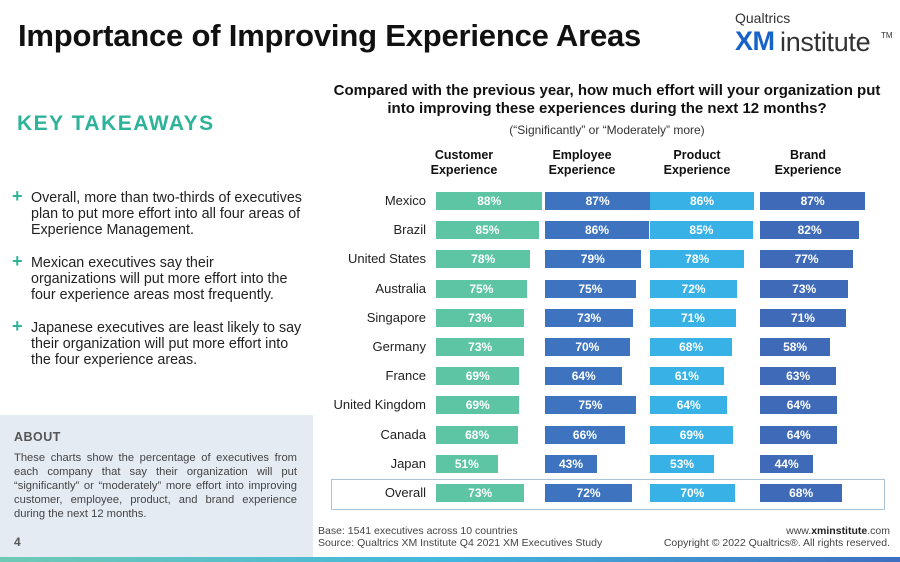 The width and height of the screenshot is (900, 562). Describe the element at coordinates (450, 559) in the screenshot. I see `bottom-gradient-stripe` at that location.